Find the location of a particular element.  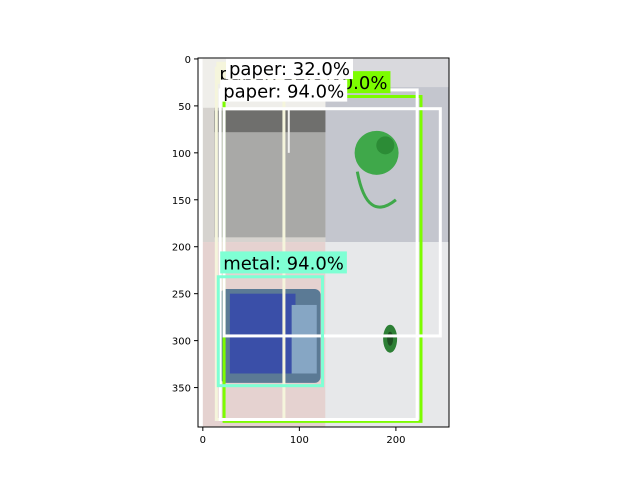

y-tick-label: 350 is located at coordinates (181, 389).